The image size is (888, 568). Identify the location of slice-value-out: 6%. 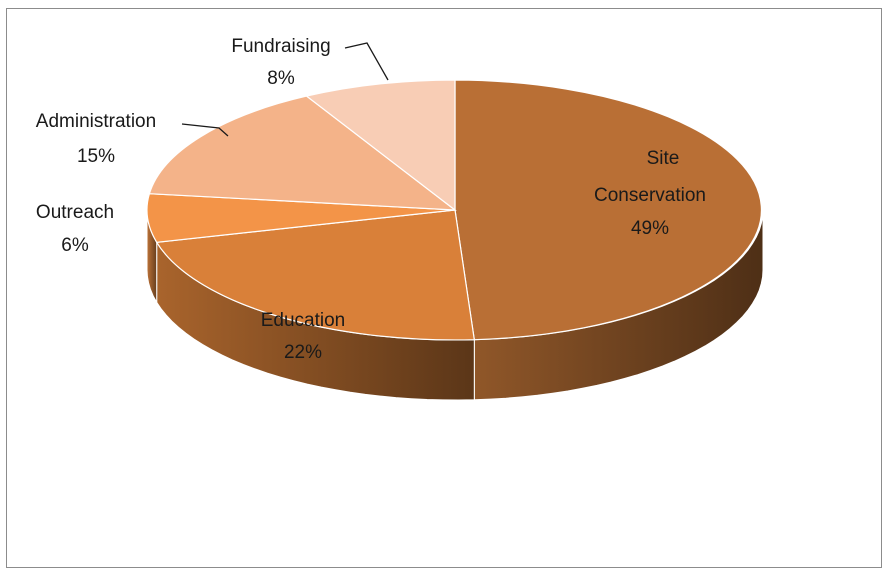
(75, 245).